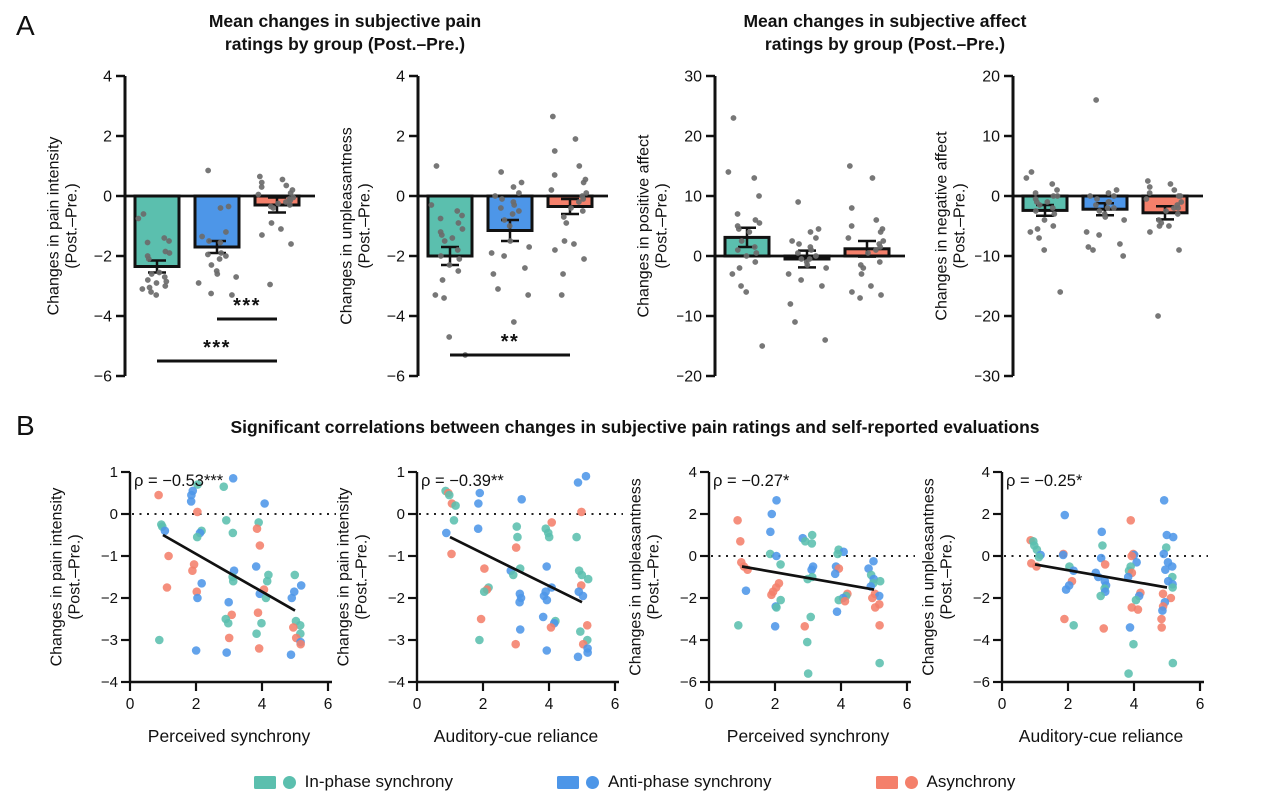 The height and width of the screenshot is (812, 1269). Describe the element at coordinates (204, 227) in the screenshot. I see `pain-intensity-bar-svg: 4 2 0 −2 −4 −6 ******` at that location.